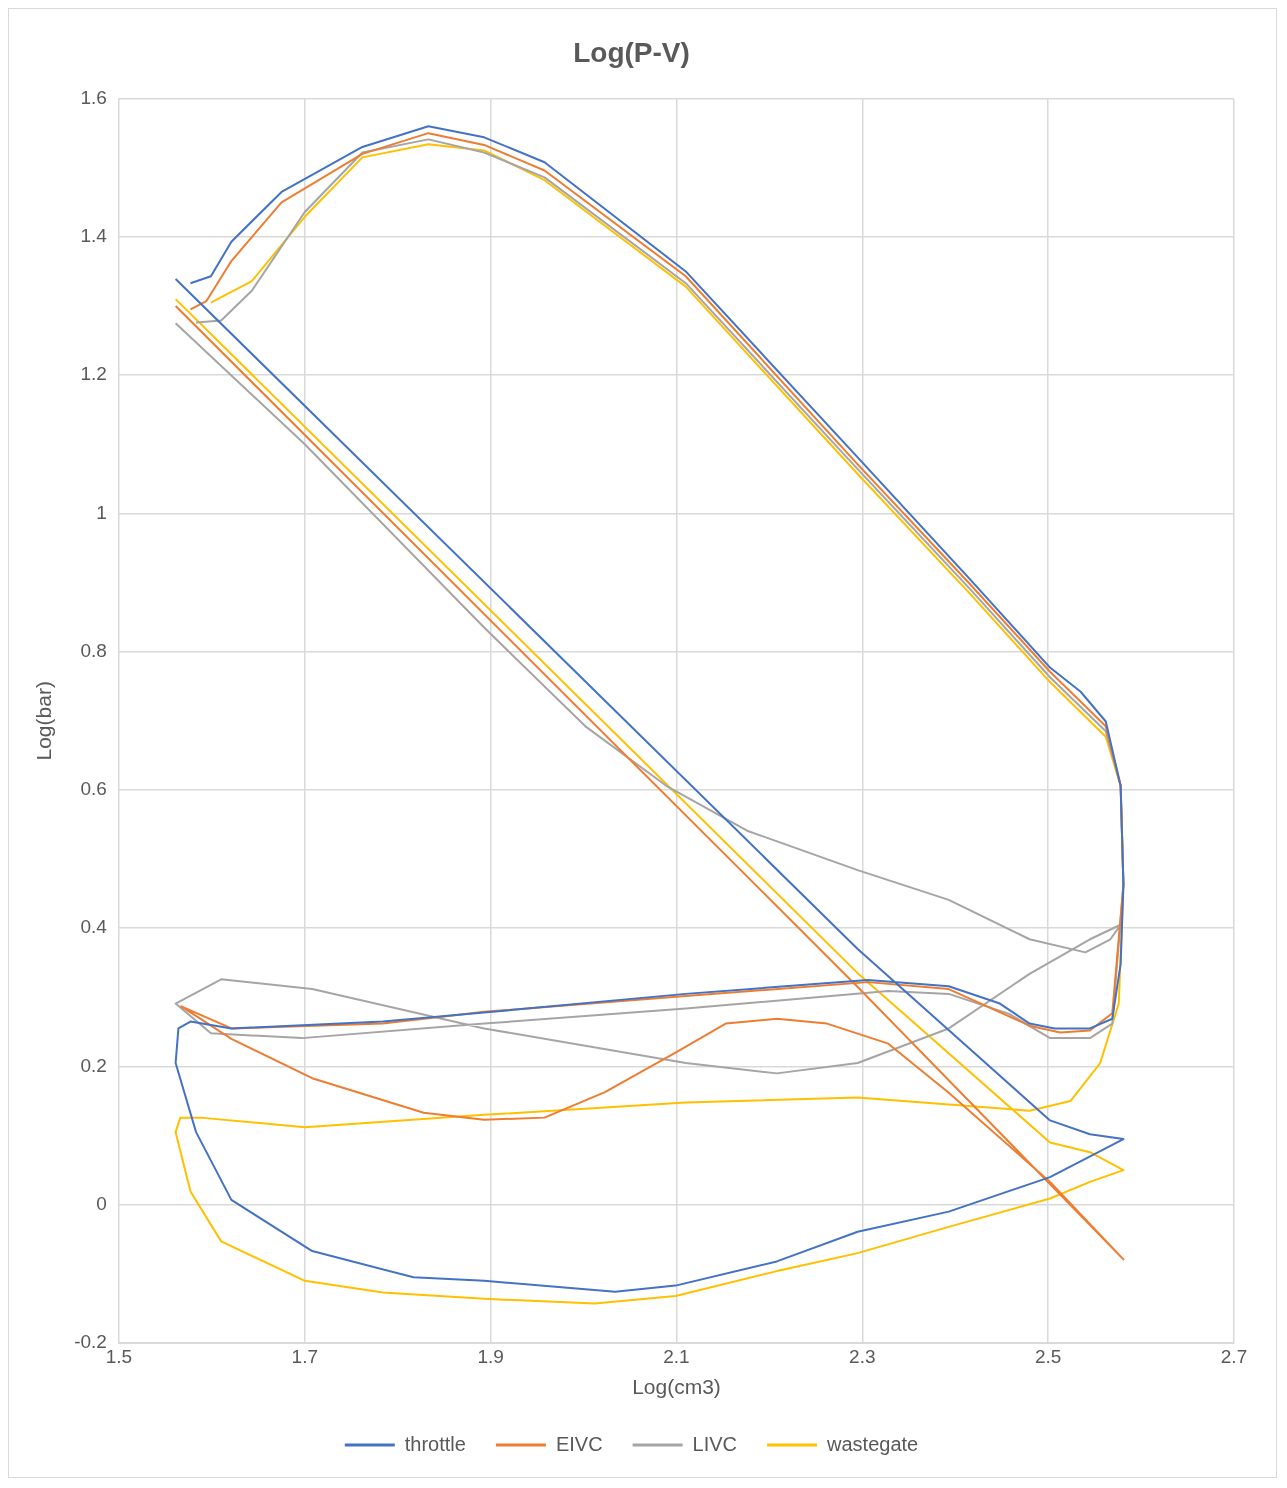 The image size is (1287, 1488). I want to click on y-tick-label: 0.8, so click(93, 650).